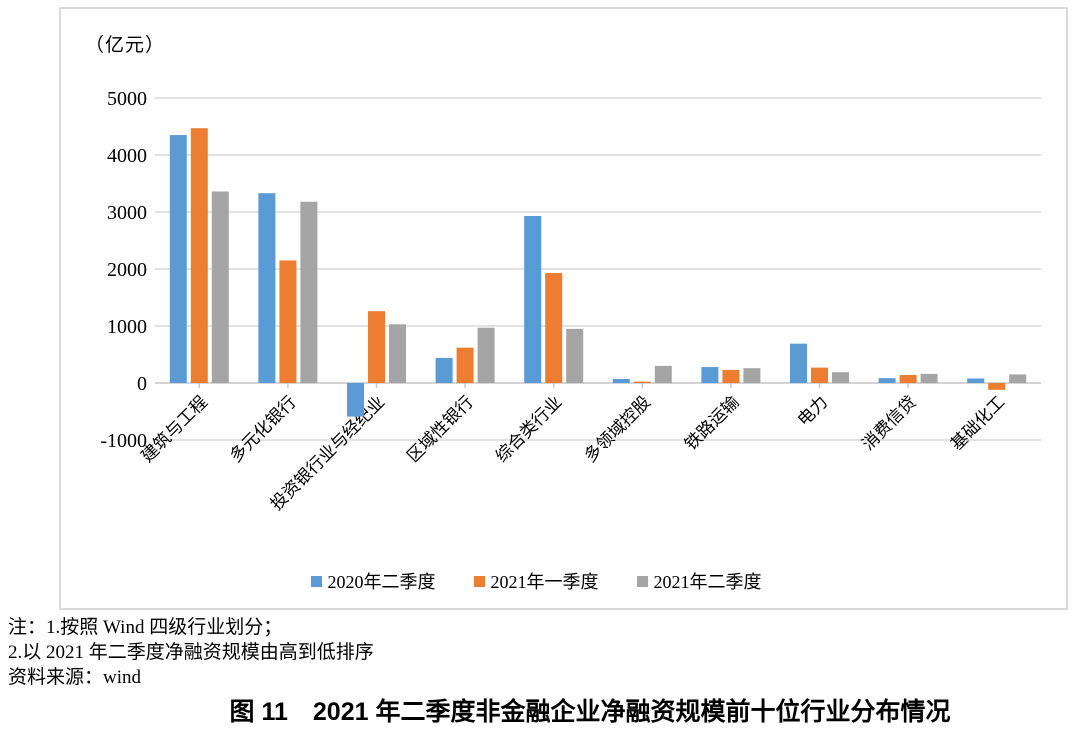 The height and width of the screenshot is (738, 1080). What do you see at coordinates (125, 45) in the screenshot?
I see `y-axis-unit-label: （亿元）` at bounding box center [125, 45].